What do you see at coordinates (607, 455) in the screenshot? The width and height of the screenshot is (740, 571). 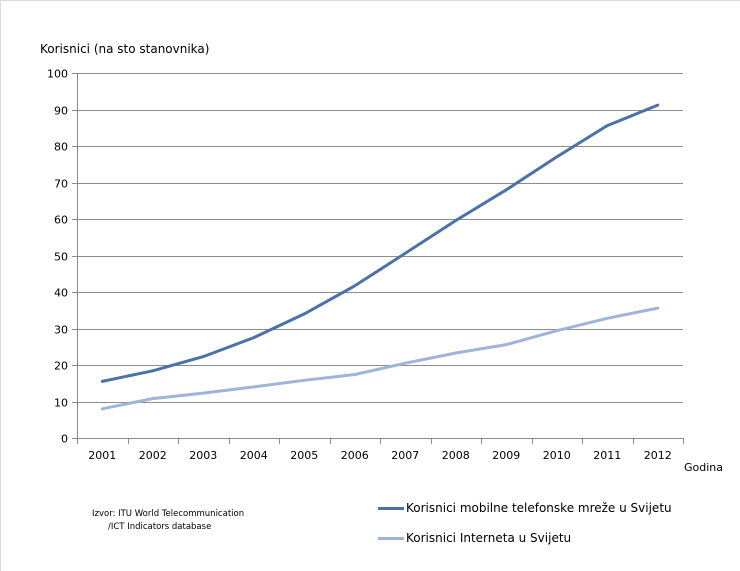 I see `x-tick-label-2011: 2011` at bounding box center [607, 455].